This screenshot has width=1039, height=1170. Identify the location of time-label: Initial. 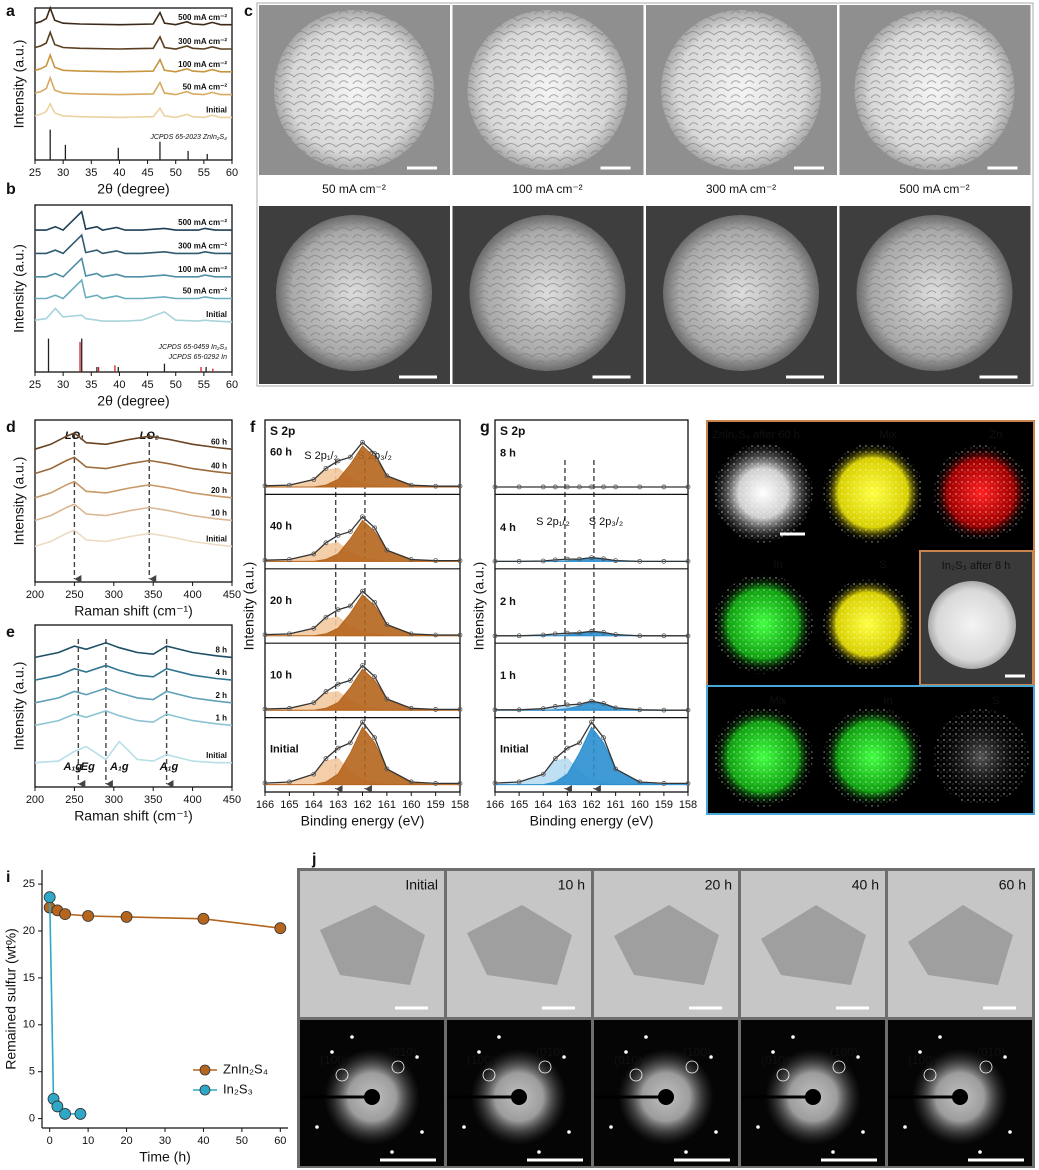
(284, 749).